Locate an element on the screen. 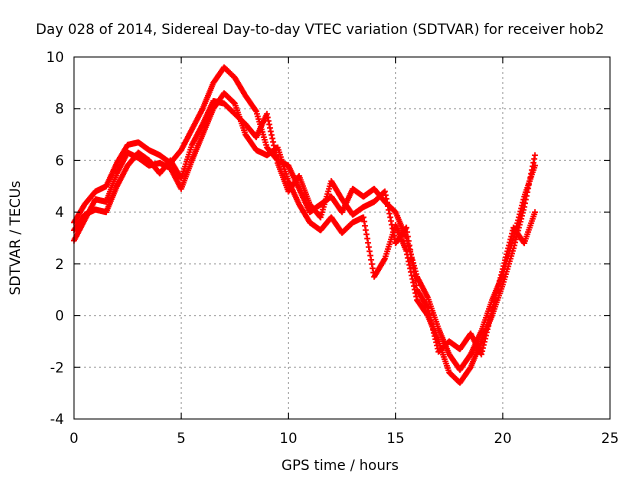 Image resolution: width=640 pixels, height=480 pixels. y-tick-label: 2 is located at coordinates (59, 265).